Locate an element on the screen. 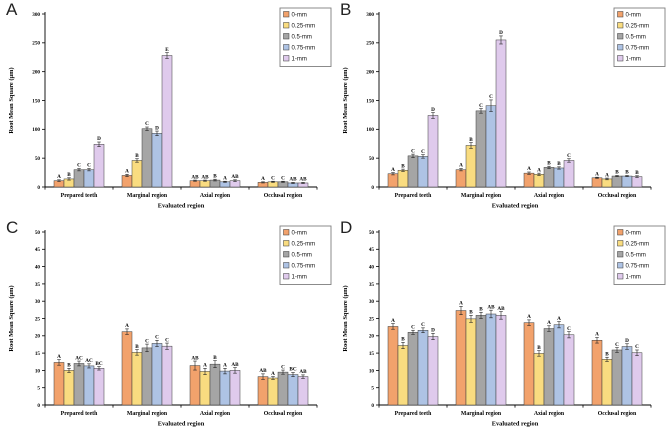  legend-label: 1-mm is located at coordinates (299, 59).